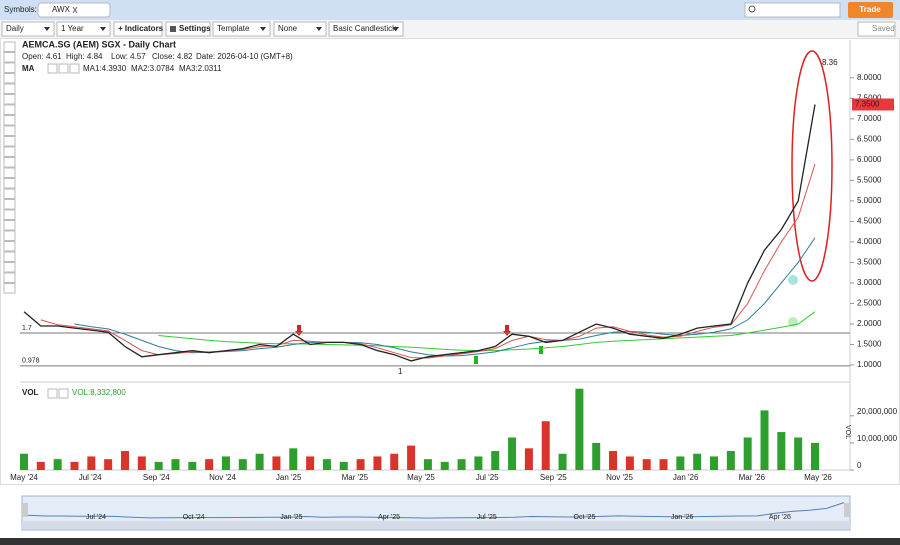 The width and height of the screenshot is (900, 545). Describe the element at coordinates (682, 517) in the screenshot. I see `navigator-label: Jan '26` at that location.